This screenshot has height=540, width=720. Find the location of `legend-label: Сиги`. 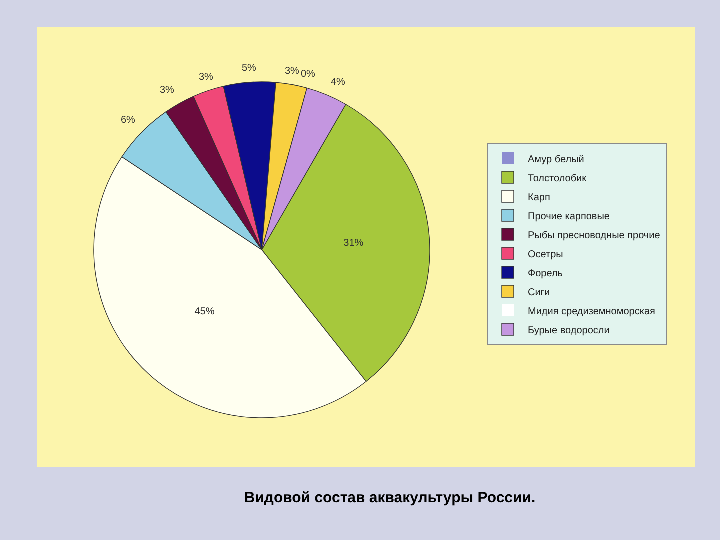

legend-label: Сиги is located at coordinates (539, 292).